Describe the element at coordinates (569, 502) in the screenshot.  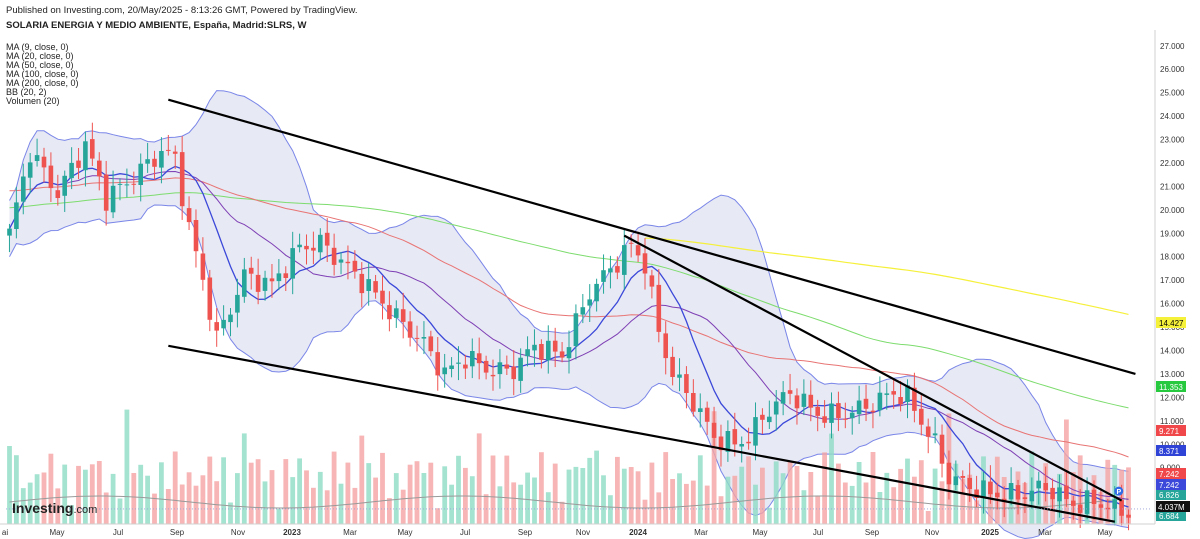
I see `volume-ma-line` at that location.